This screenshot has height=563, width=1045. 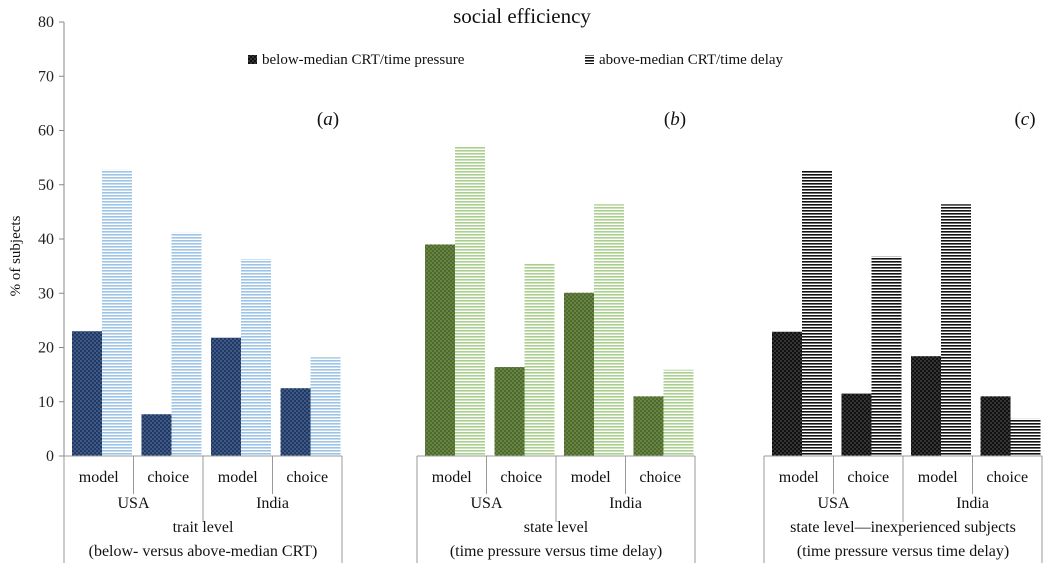 I want to click on panel-letters: (a) (b) (c), so click(x=676, y=119).